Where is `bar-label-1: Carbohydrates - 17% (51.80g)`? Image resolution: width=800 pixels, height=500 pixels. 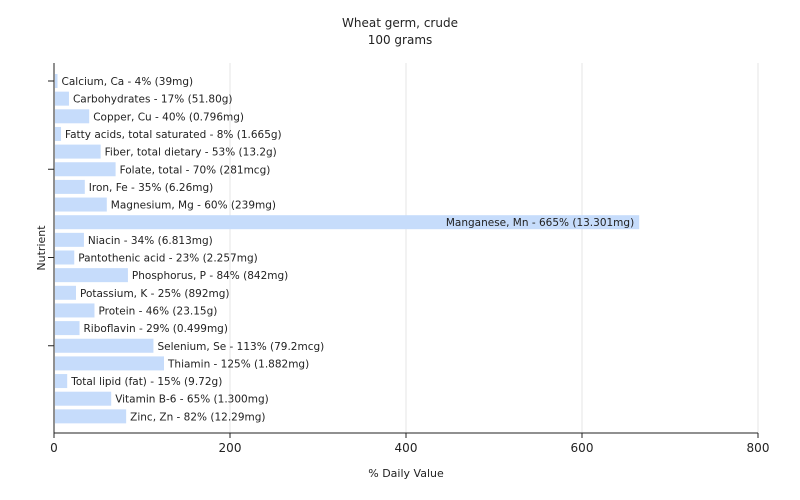 bar-label-1: Carbohydrates - 17% (51.80g) is located at coordinates (153, 100).